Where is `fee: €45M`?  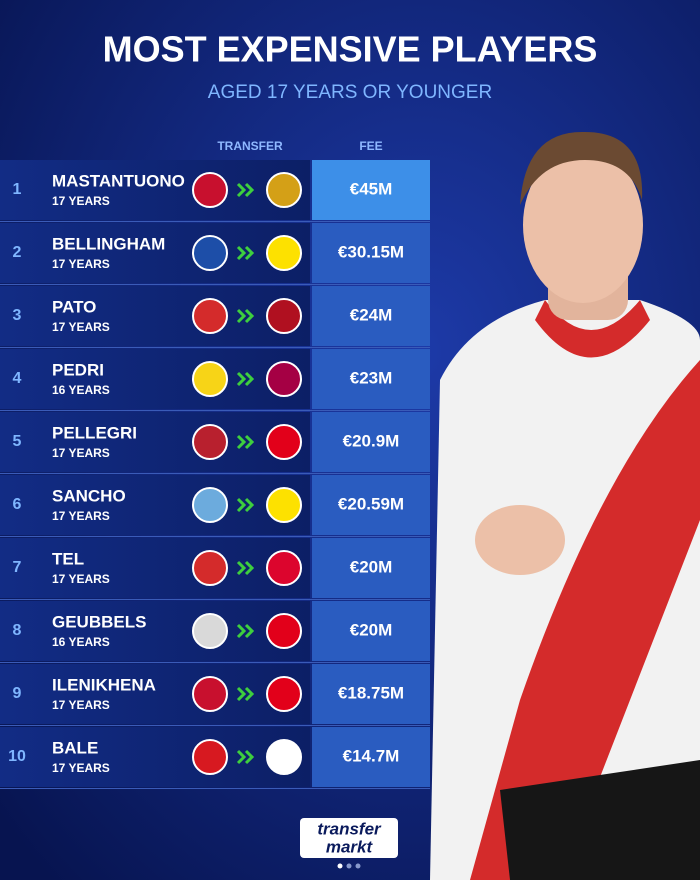 fee: €45M is located at coordinates (371, 188).